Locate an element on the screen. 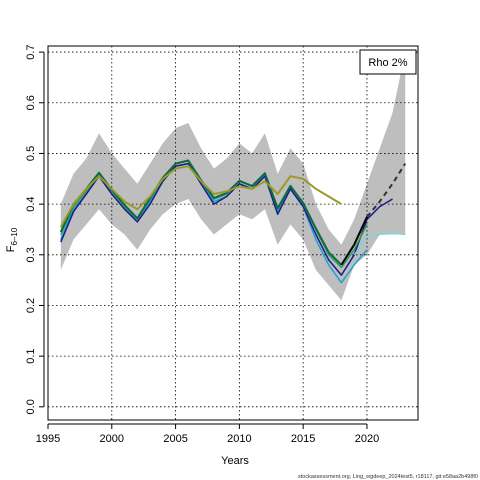 Image resolution: width=480 pixels, height=480 pixels. legend-box is located at coordinates (388, 62).